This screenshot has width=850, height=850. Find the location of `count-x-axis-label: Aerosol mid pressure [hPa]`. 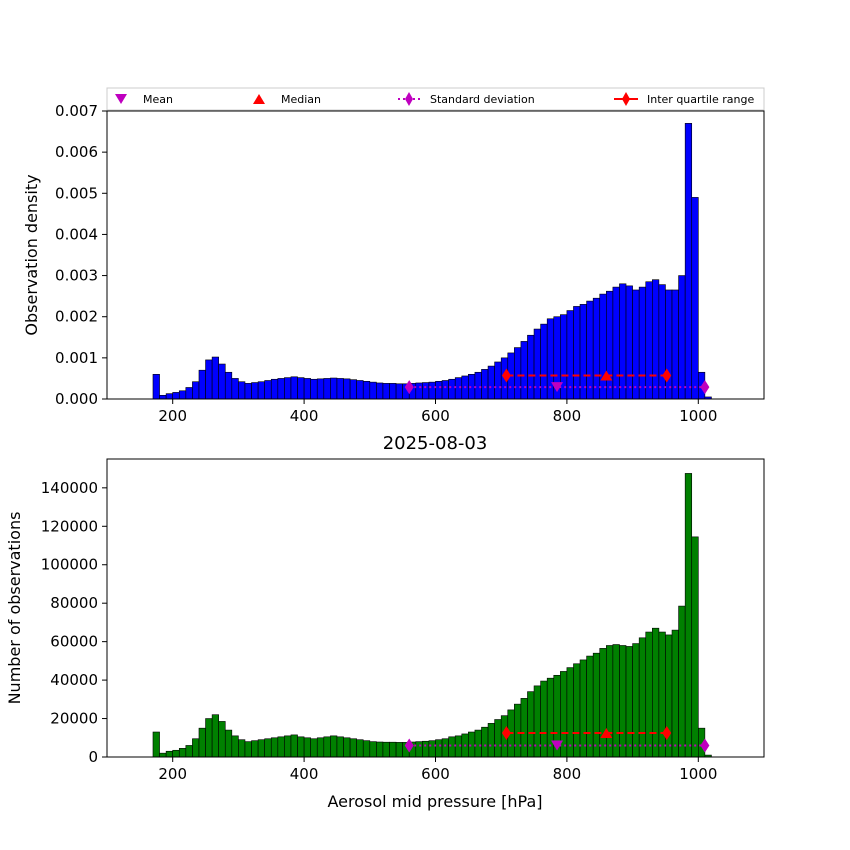

count-x-axis-label: Aerosol mid pressure [hPa] is located at coordinates (434, 801).